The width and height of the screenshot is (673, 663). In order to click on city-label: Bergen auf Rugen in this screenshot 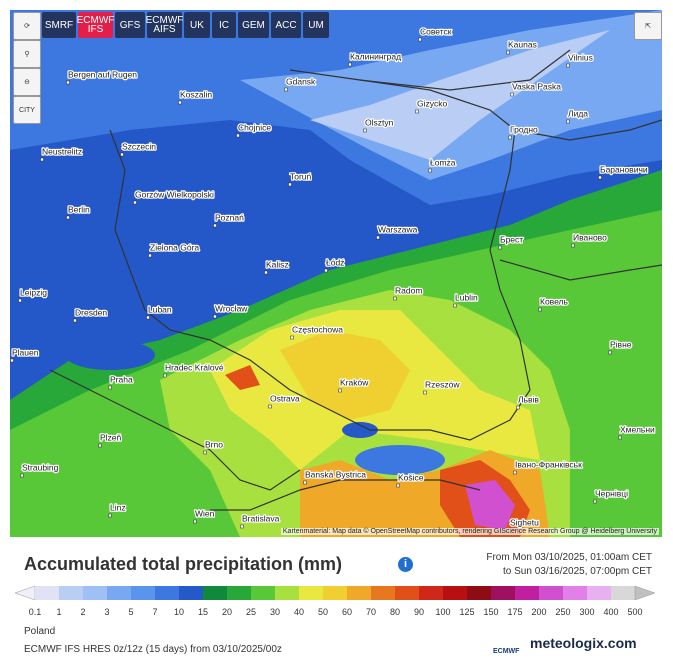, I will do `click(103, 74)`.